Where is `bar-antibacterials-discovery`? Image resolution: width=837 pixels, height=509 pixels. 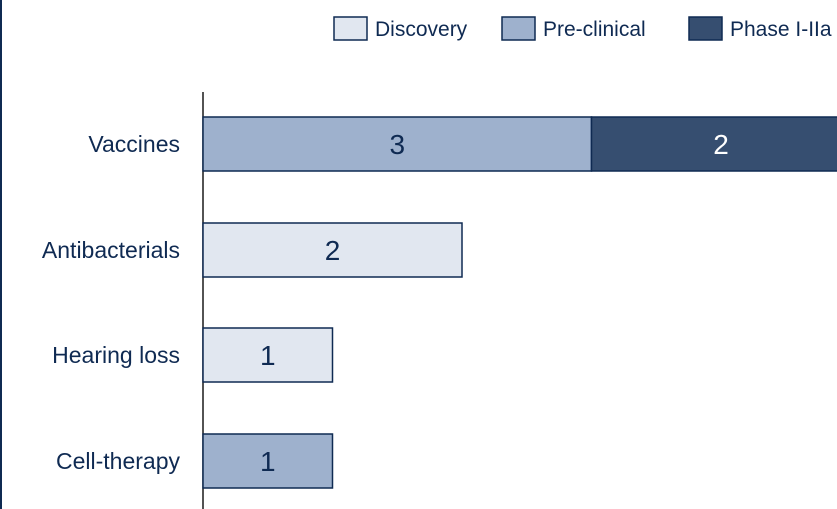
bar-antibacterials-discovery is located at coordinates (332, 250).